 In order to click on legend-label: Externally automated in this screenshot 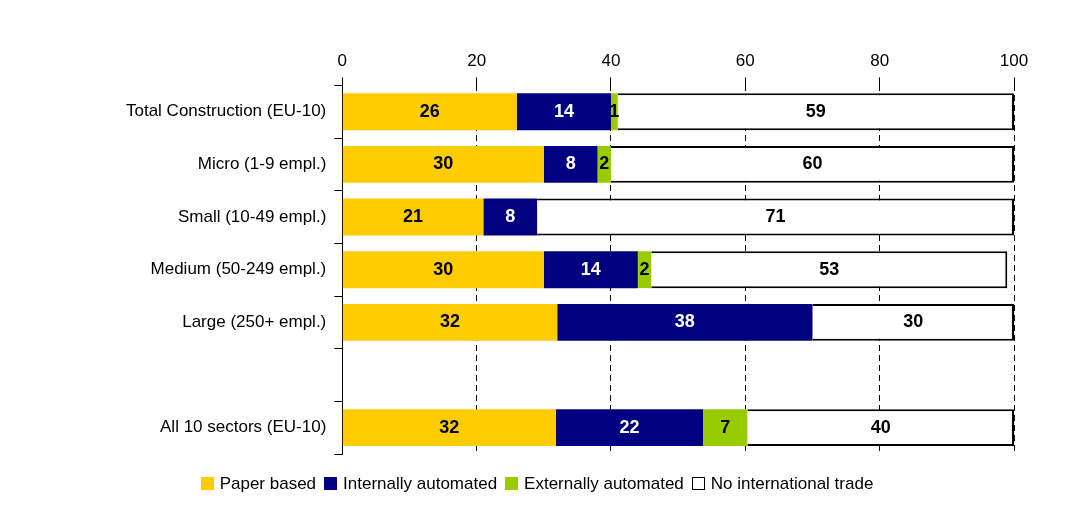, I will do `click(604, 483)`.